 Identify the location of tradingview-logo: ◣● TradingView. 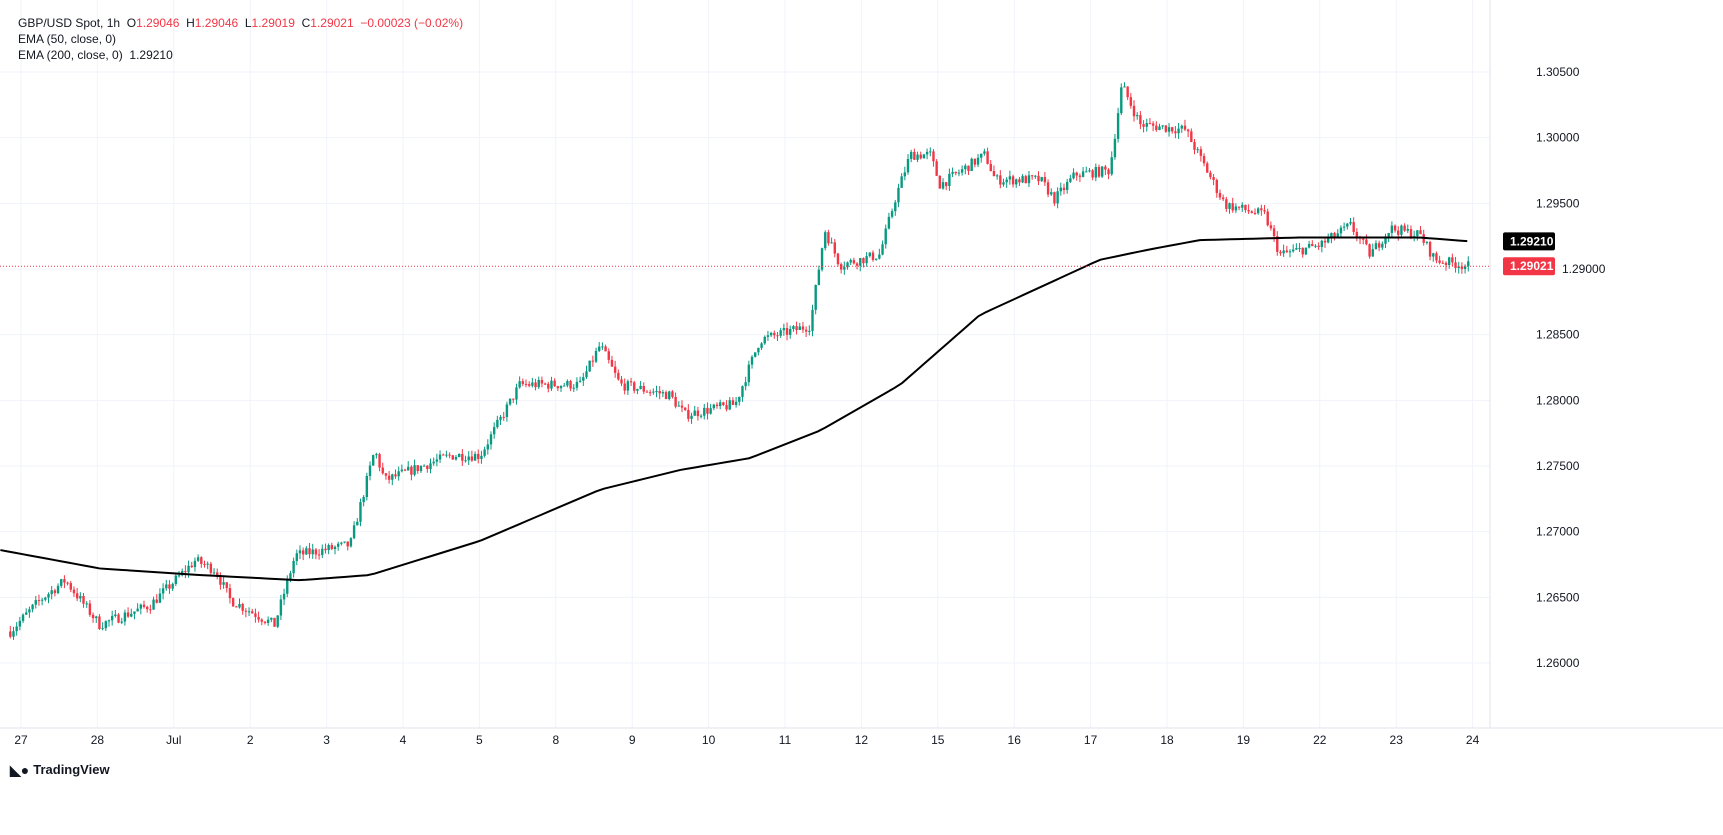
(60, 770).